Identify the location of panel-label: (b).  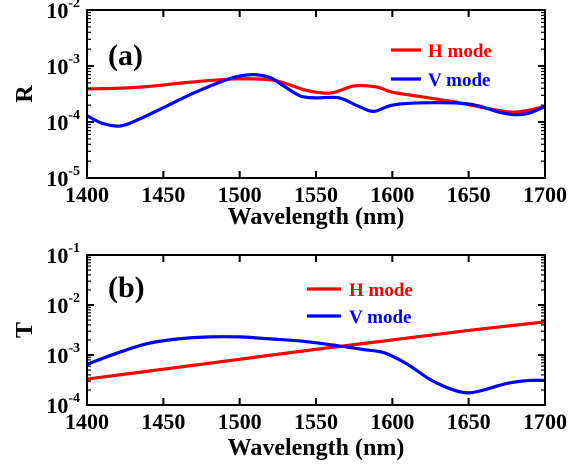
(126, 287).